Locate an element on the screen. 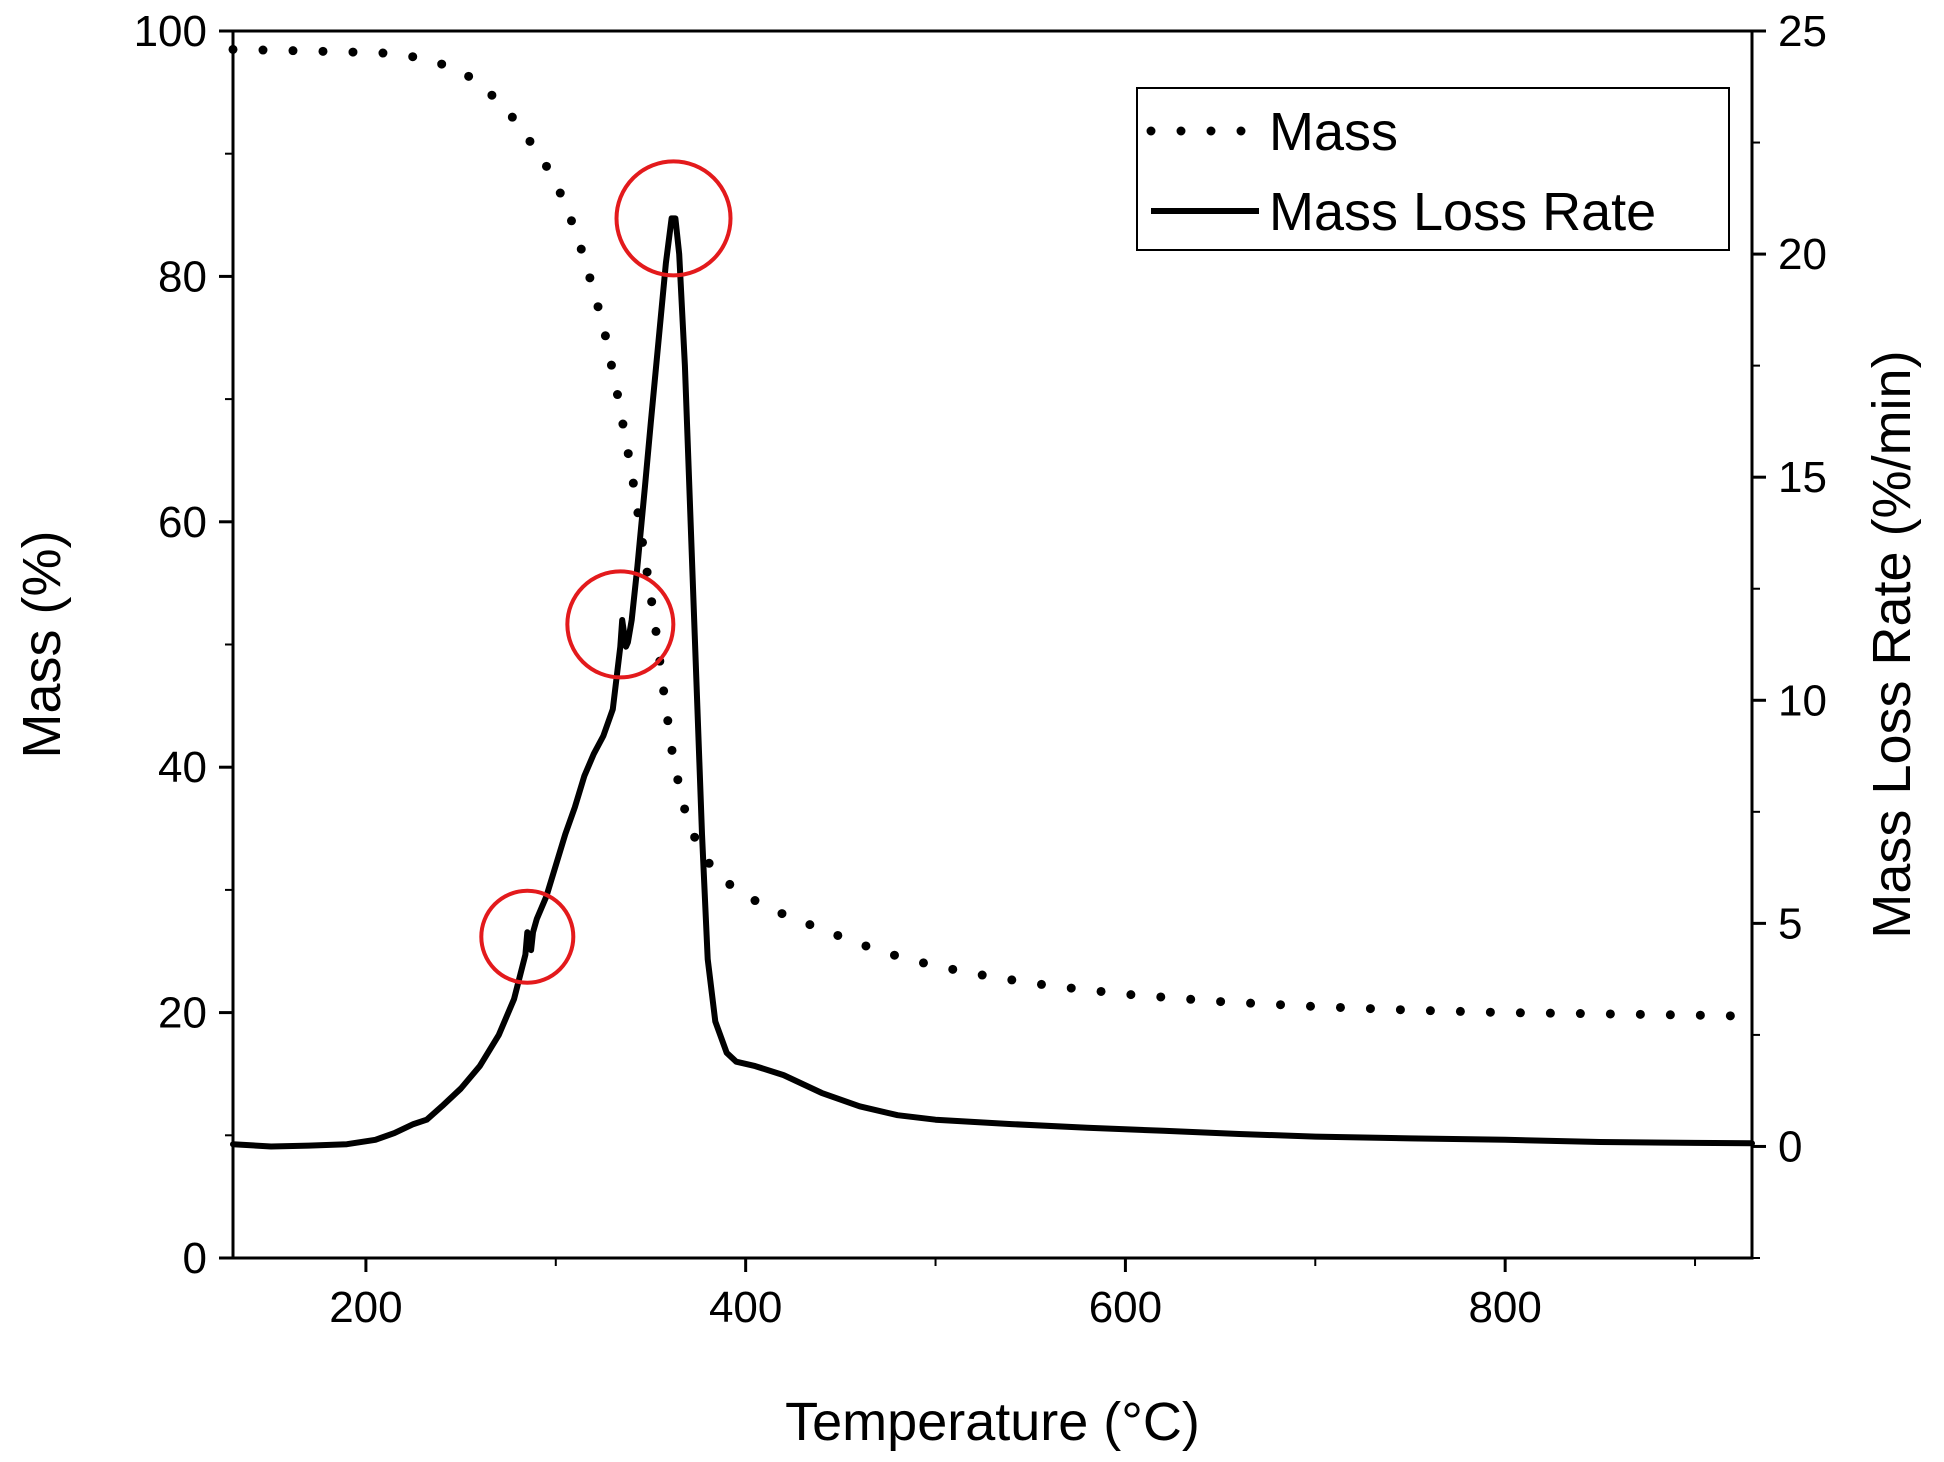  legend-box is located at coordinates (1433, 169).